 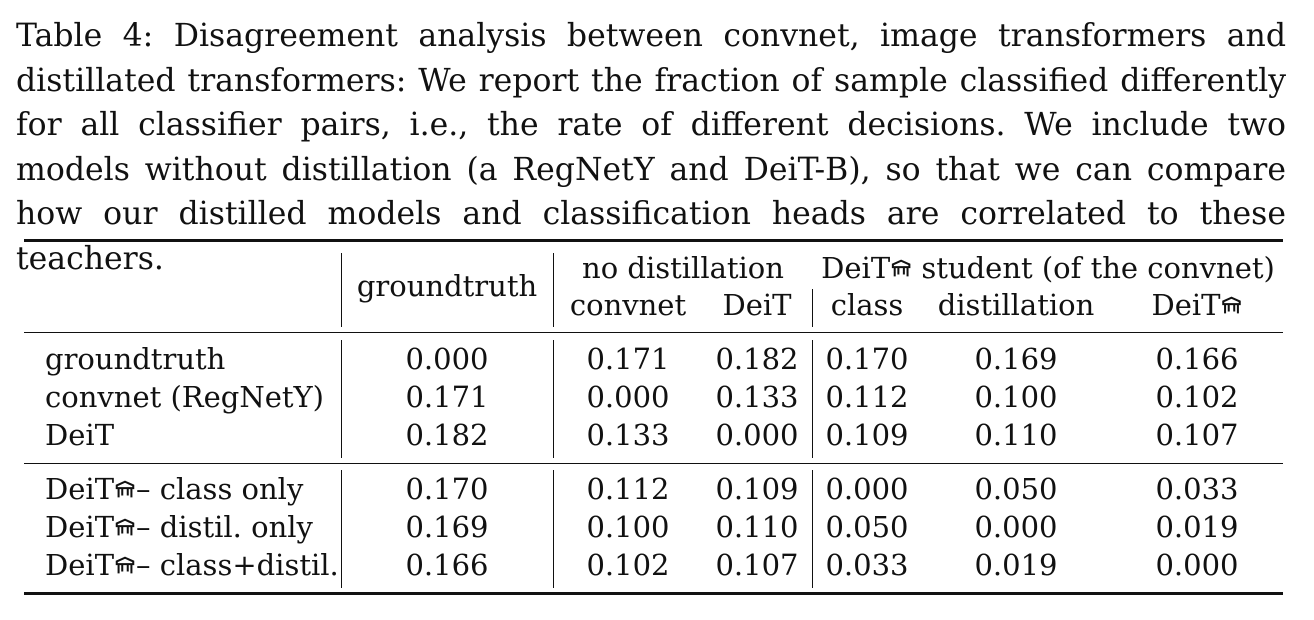 I want to click on top-rule, so click(x=653, y=240).